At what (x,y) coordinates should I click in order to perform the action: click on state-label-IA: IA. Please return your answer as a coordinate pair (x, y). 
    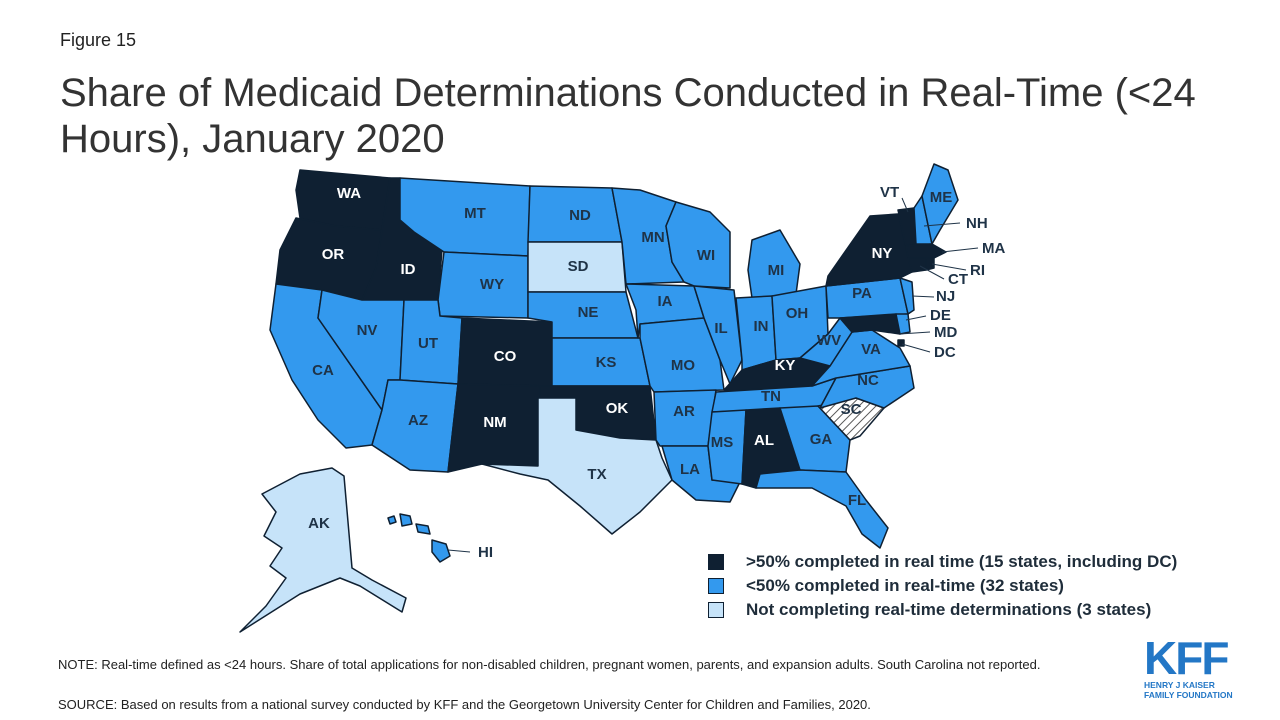
    Looking at the image, I should click on (665, 301).